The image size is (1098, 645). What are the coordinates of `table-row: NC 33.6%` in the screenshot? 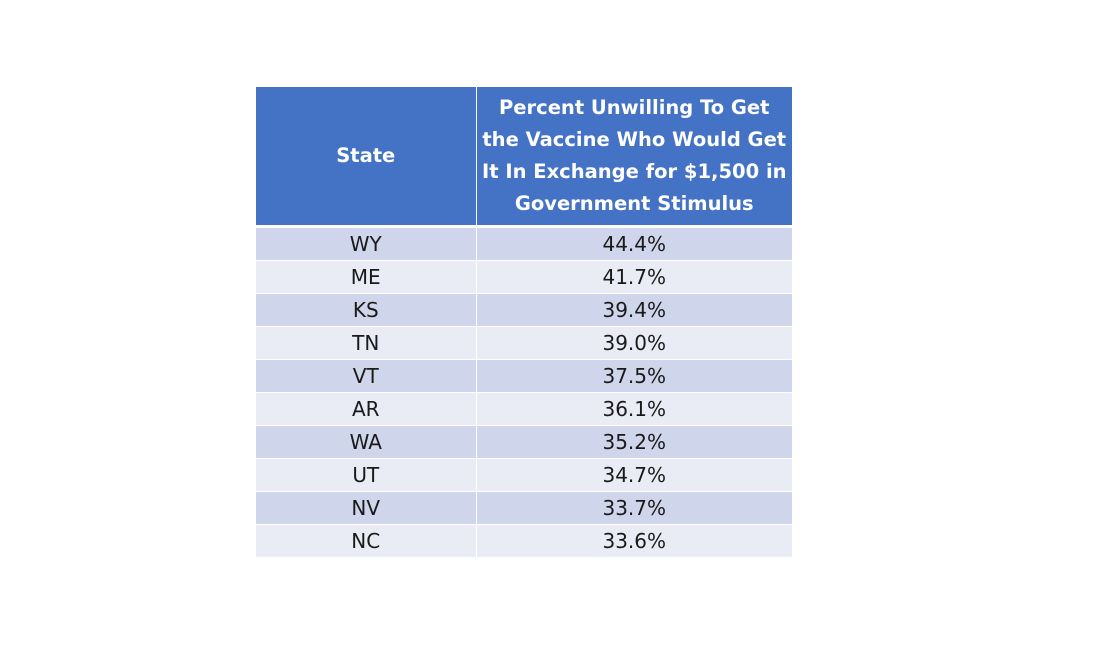 It's located at (524, 541).